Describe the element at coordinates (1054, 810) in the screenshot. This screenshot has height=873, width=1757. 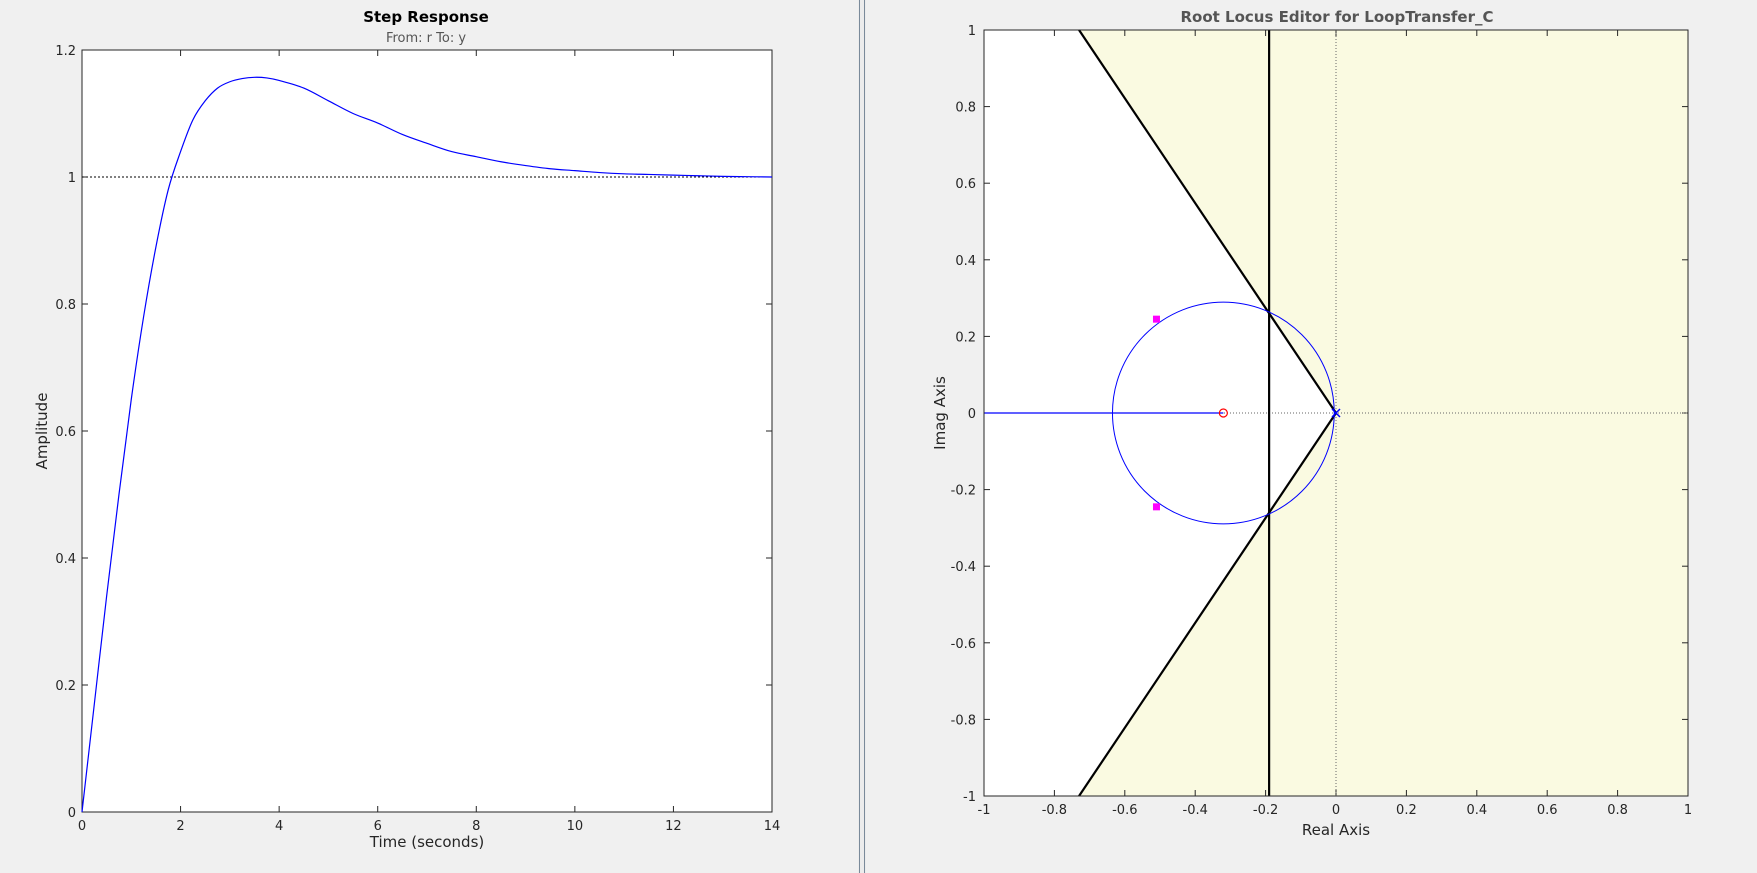
I see `x-tick-label: -0.8` at that location.